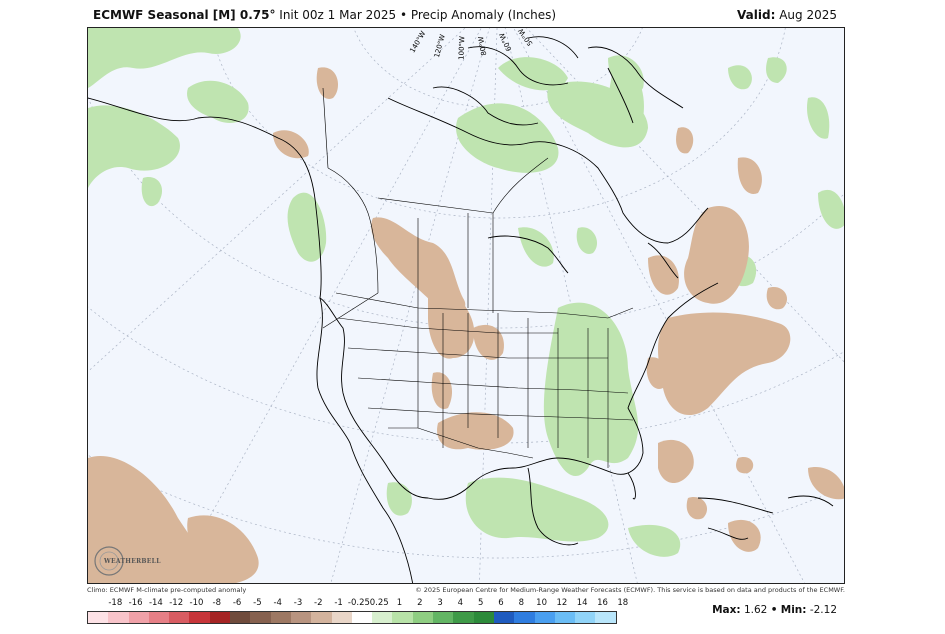 The height and width of the screenshot is (634, 945). I want to click on field-name: Precip Anomaly (Inches), so click(483, 15).